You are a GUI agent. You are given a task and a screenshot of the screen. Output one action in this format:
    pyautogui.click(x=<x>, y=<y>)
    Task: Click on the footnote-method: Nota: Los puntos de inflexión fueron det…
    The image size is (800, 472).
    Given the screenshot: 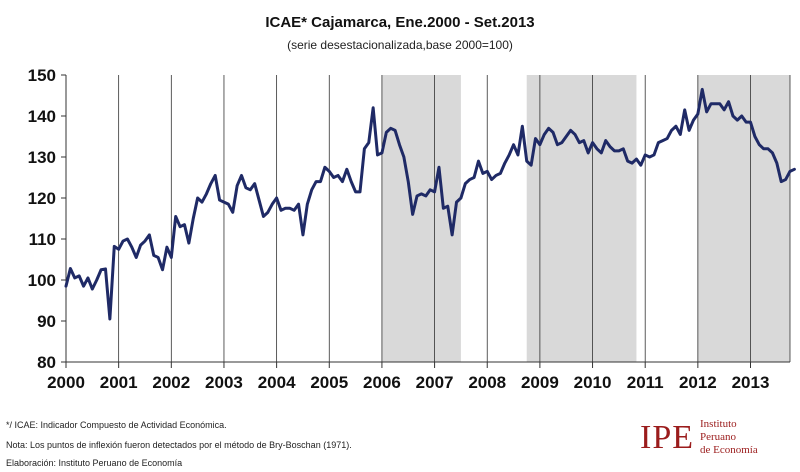 What is the action you would take?
    pyautogui.click(x=179, y=445)
    